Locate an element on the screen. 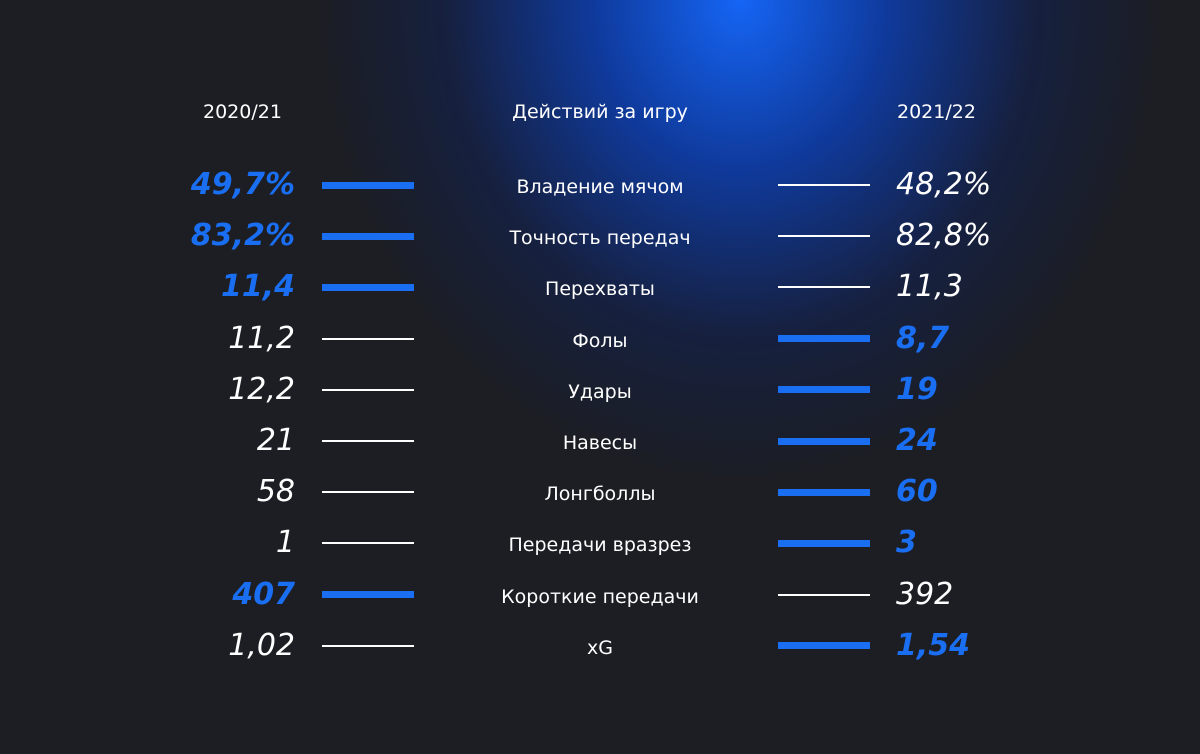  value-left: 58 is located at coordinates (275, 492).